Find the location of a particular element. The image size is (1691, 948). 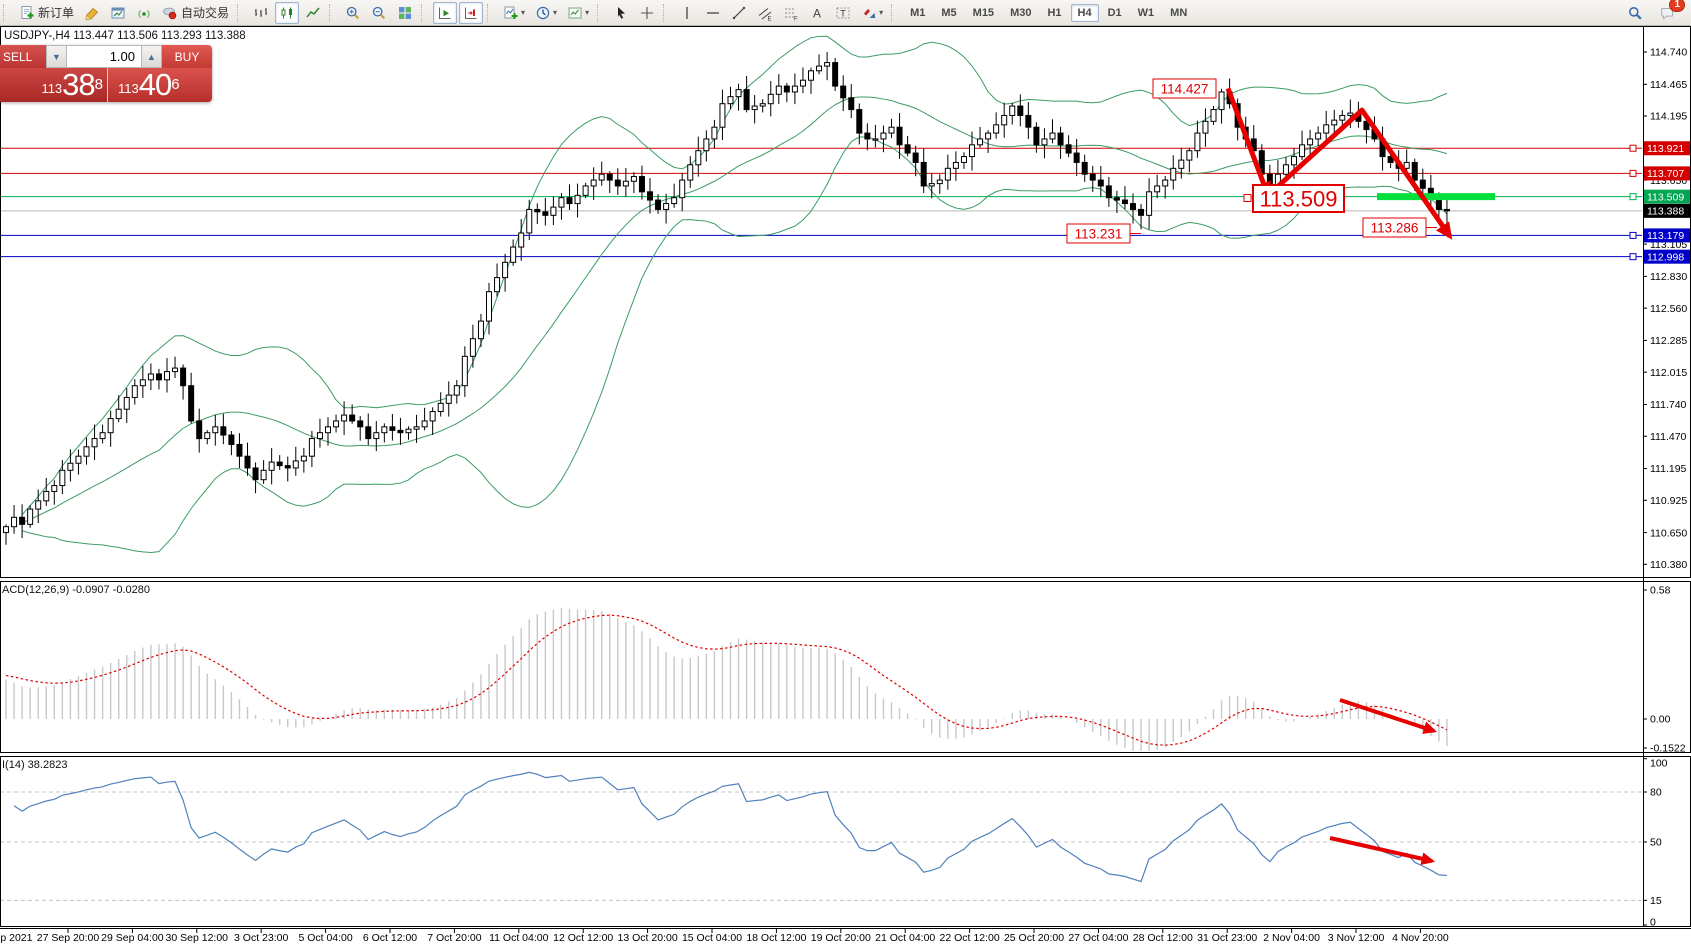

timeframe-m15-button: M15 is located at coordinates (983, 12).